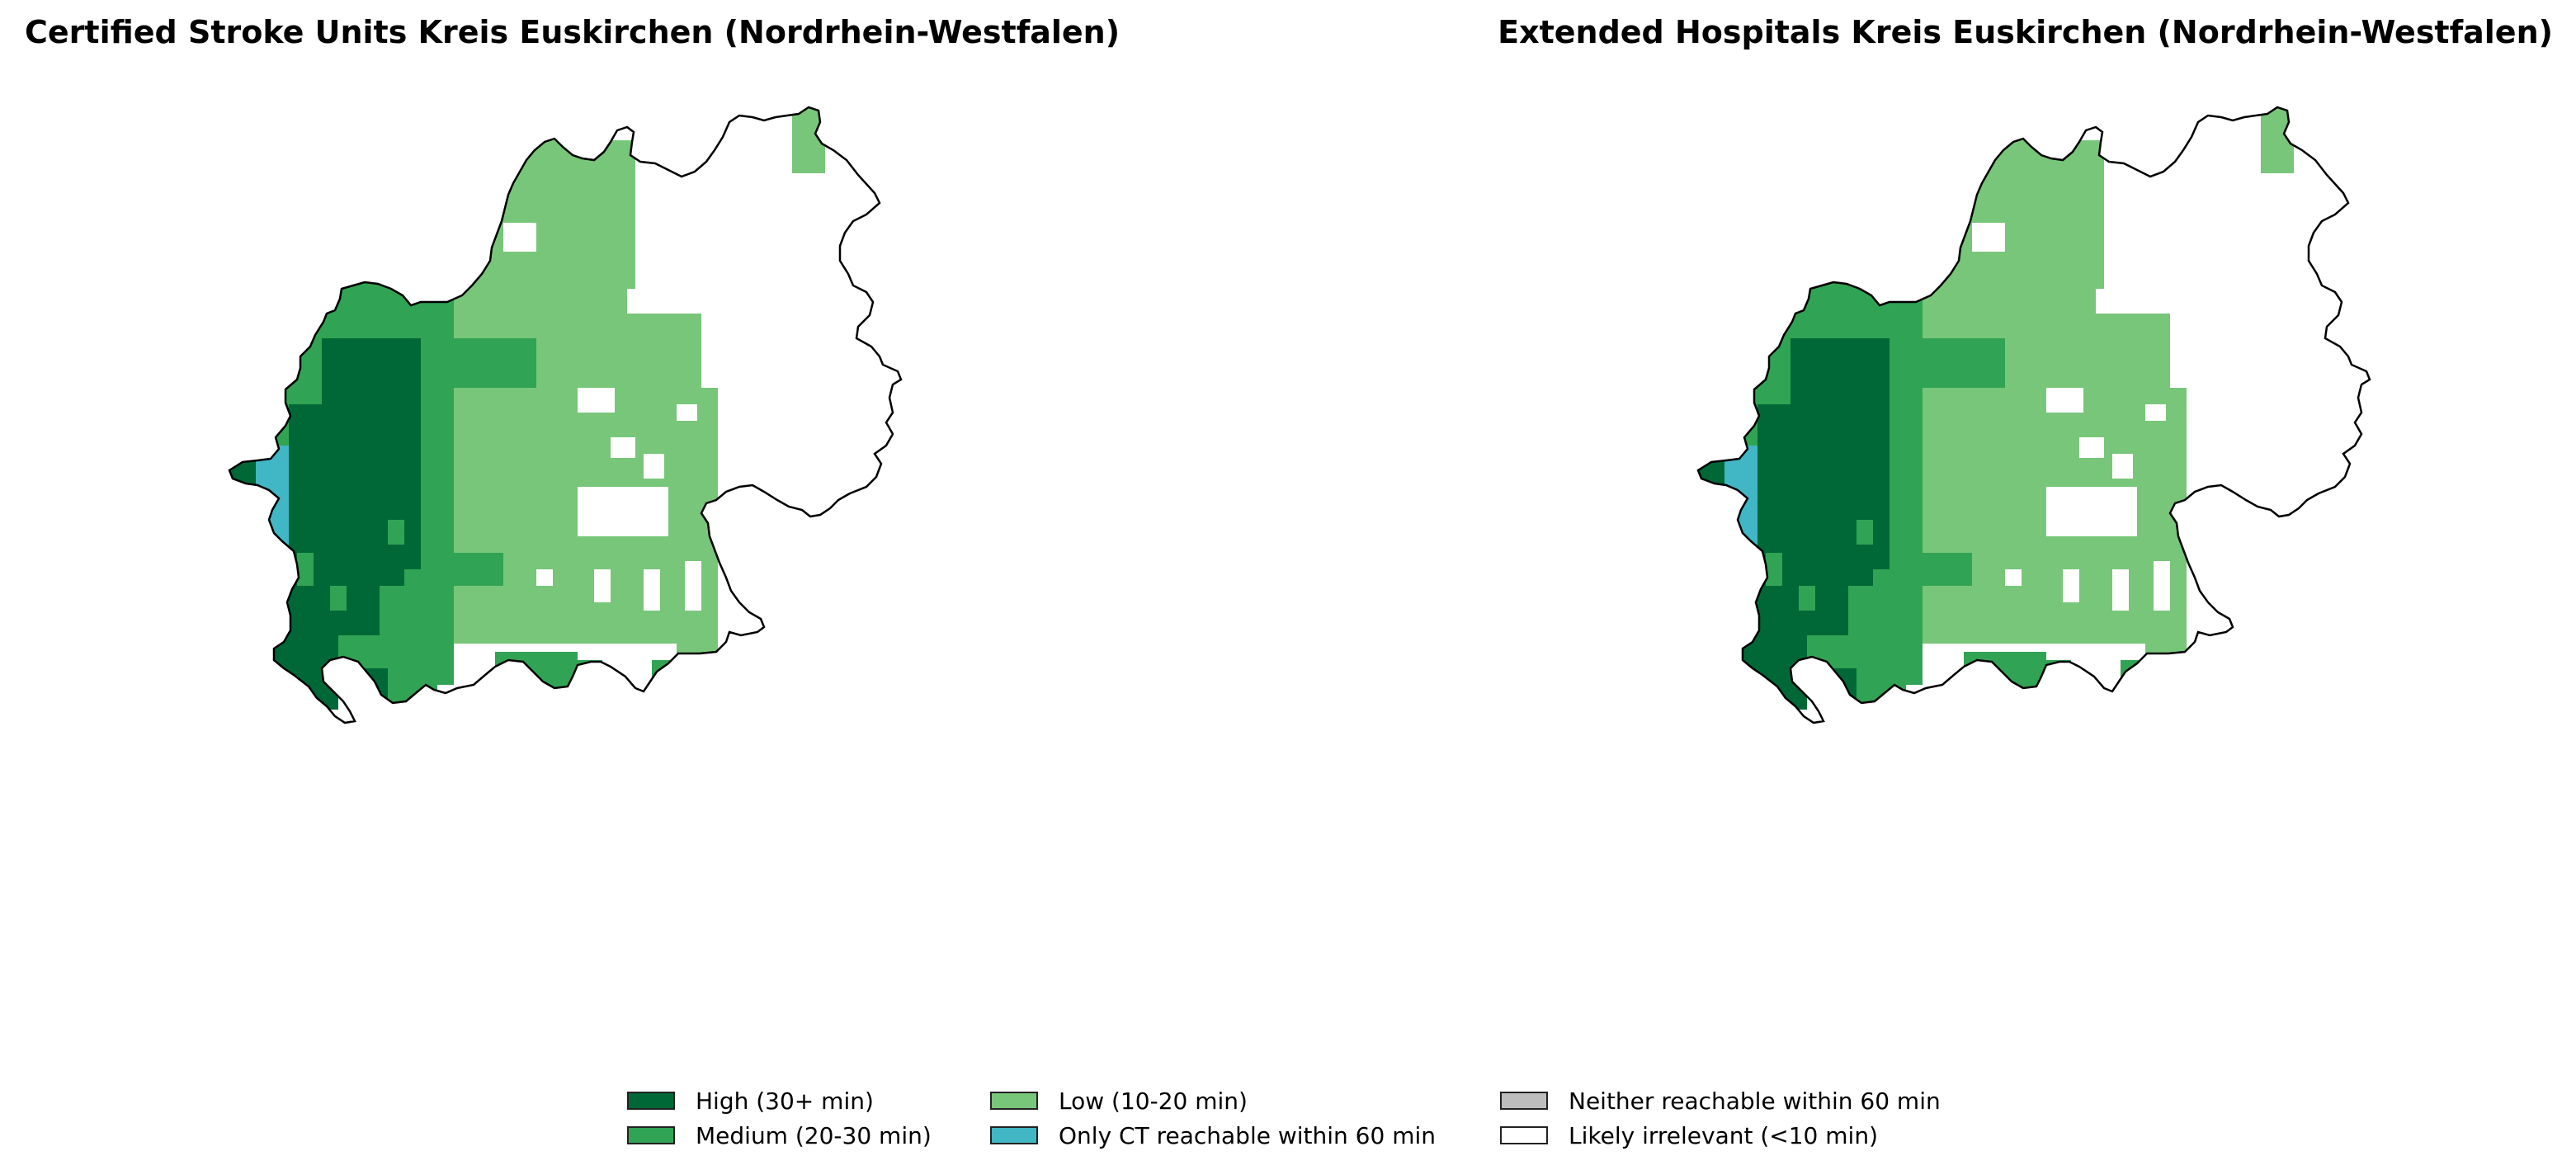 The width and height of the screenshot is (2576, 1170). I want to click on legend-label-irrelevant: Likely irrelevant (<10 min), so click(1723, 1135).